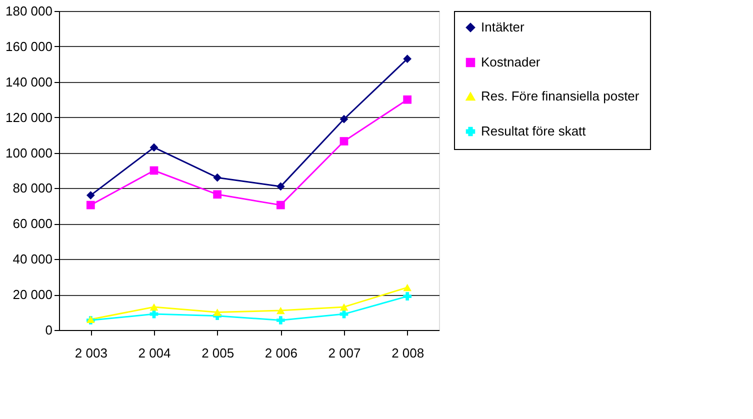 The height and width of the screenshot is (419, 753). Describe the element at coordinates (32, 224) in the screenshot. I see `y-tick-label: 60 000` at that location.